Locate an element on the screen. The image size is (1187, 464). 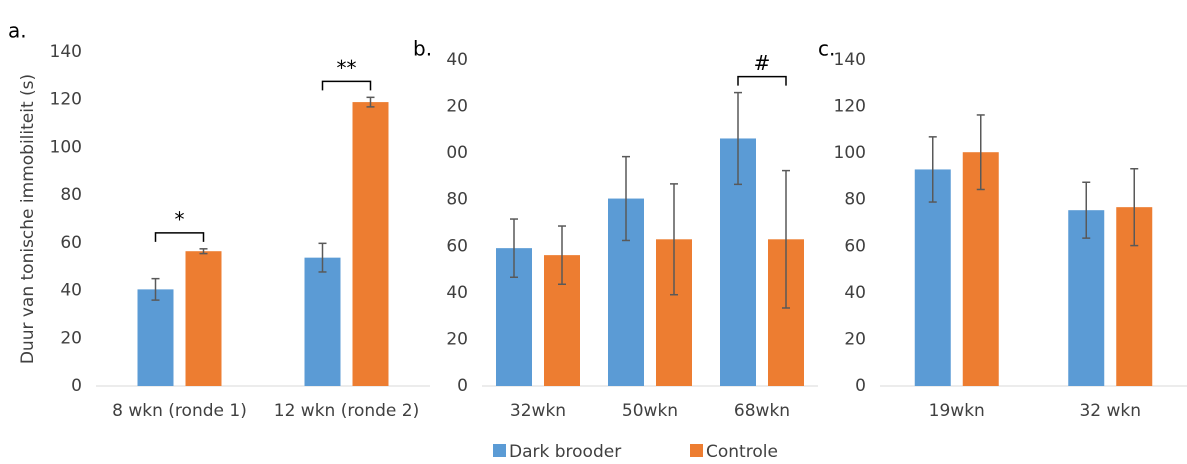
x-tick-label: 68wkn is located at coordinates (762, 411).